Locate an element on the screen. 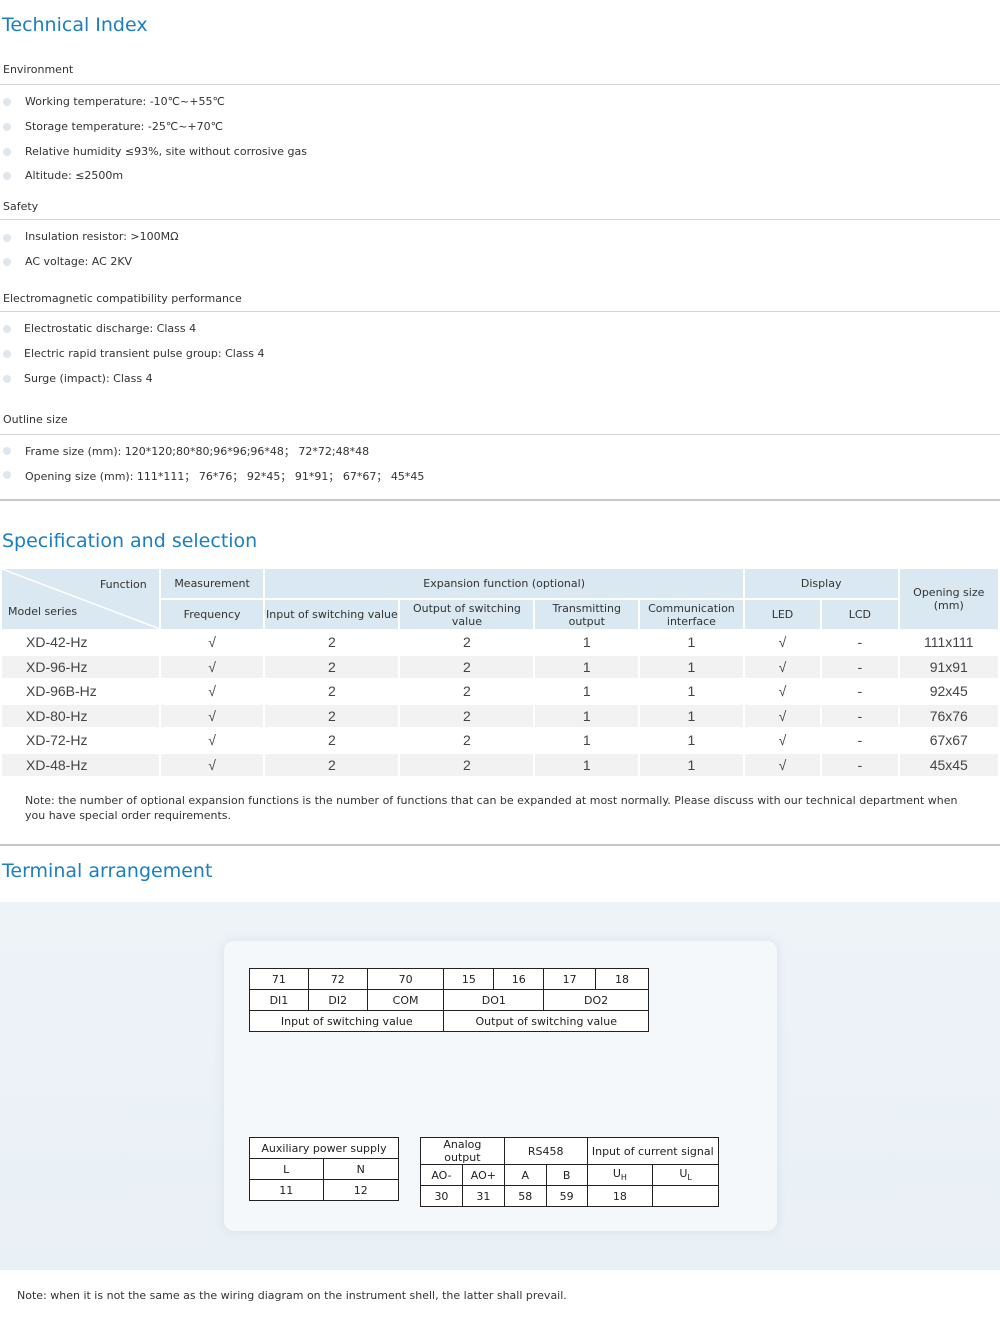 The width and height of the screenshot is (1000, 1317). terminal-group: RS458 is located at coordinates (545, 1151).